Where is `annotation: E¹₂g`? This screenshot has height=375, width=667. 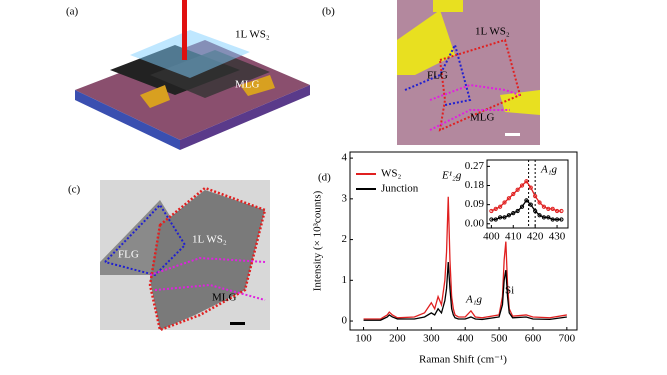 annotation: E¹₂g is located at coordinates (451, 176).